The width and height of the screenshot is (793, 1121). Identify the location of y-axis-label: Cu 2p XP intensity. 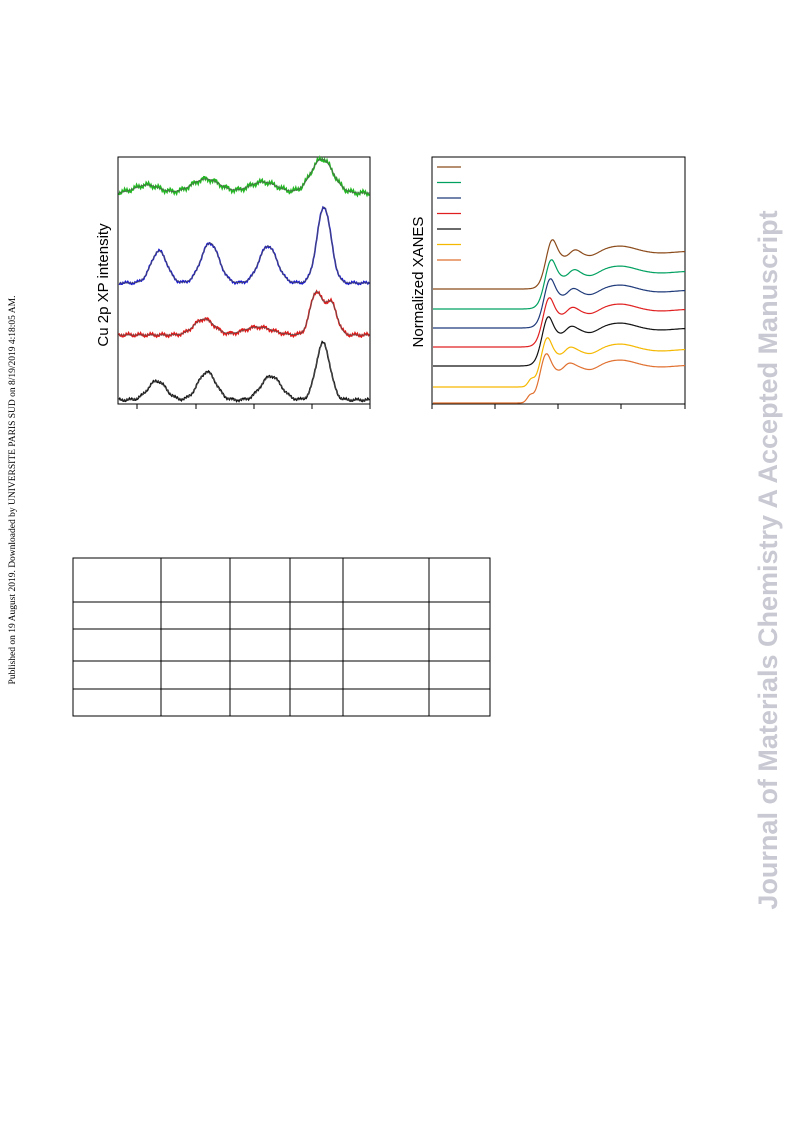
(103, 285).